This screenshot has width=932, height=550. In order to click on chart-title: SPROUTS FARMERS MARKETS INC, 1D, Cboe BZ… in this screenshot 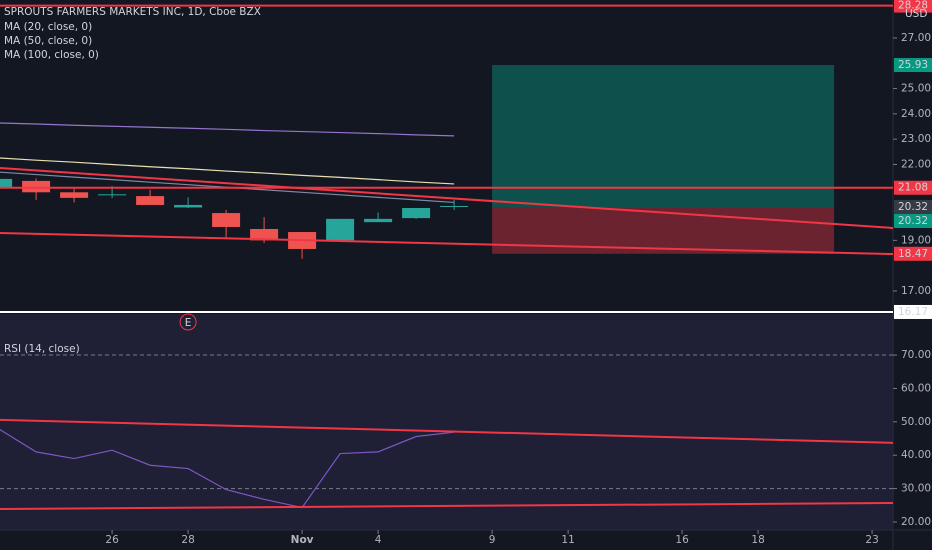, I will do `click(132, 12)`.